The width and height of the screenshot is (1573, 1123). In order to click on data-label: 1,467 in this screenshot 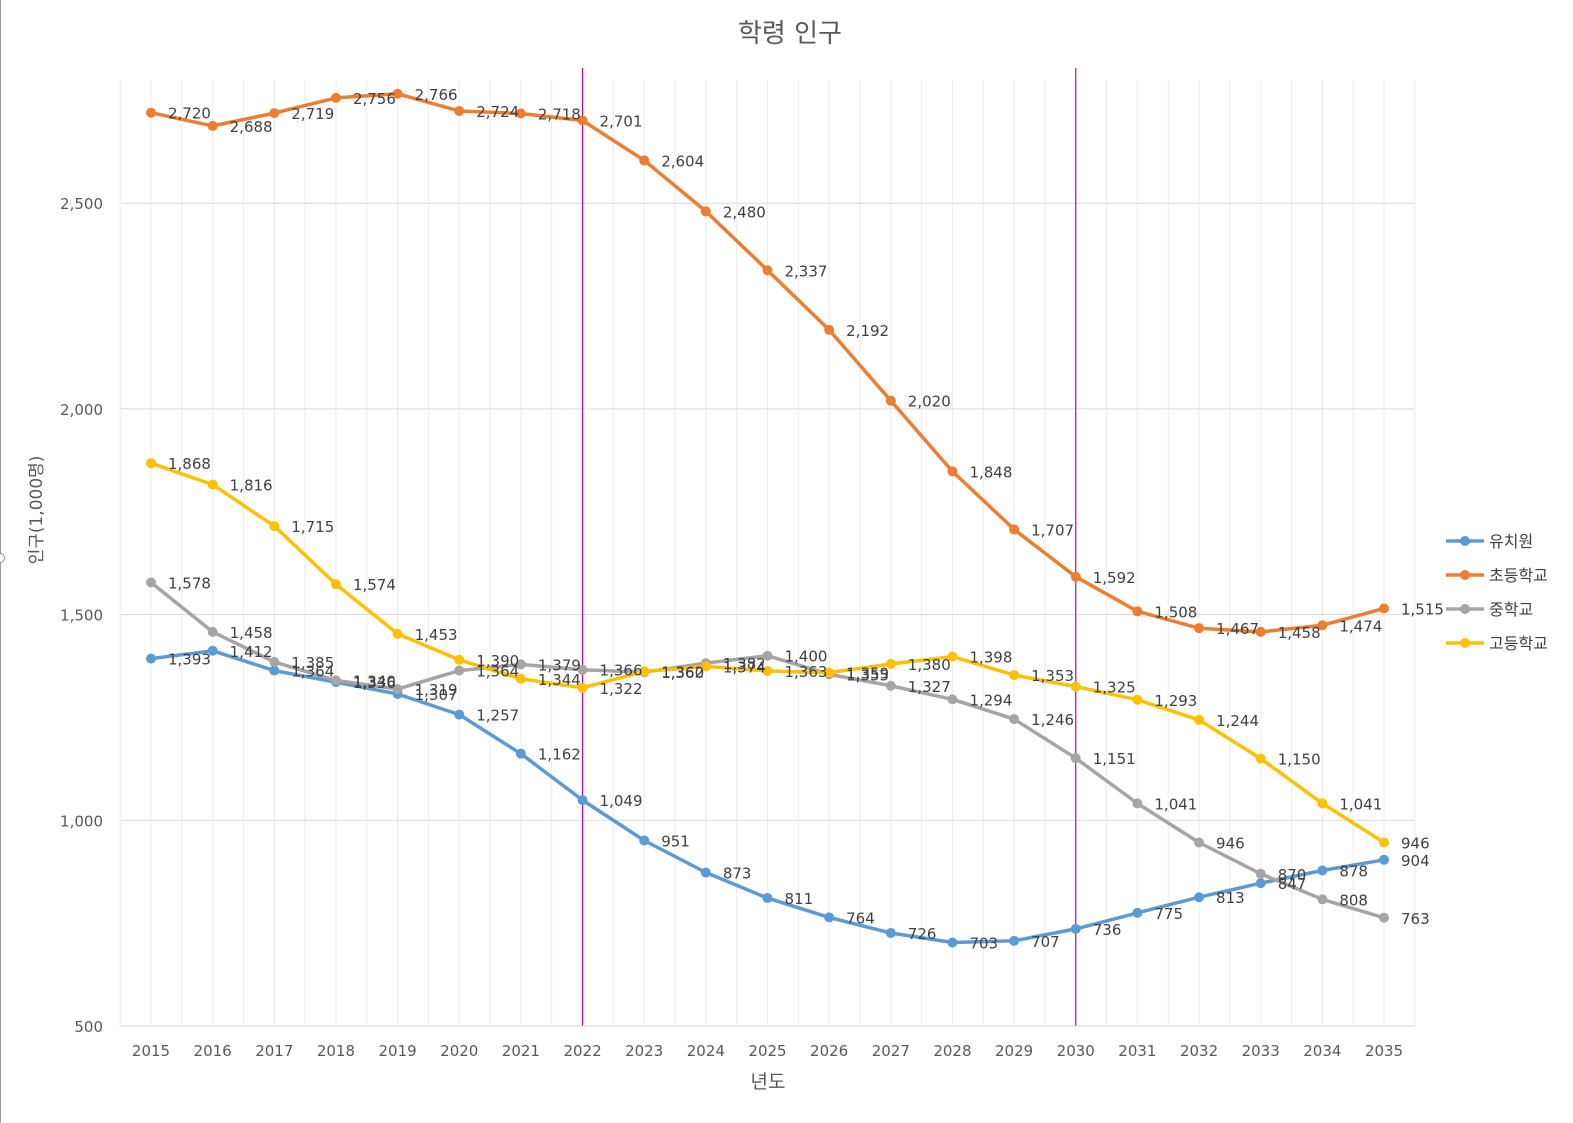, I will do `click(1237, 629)`.